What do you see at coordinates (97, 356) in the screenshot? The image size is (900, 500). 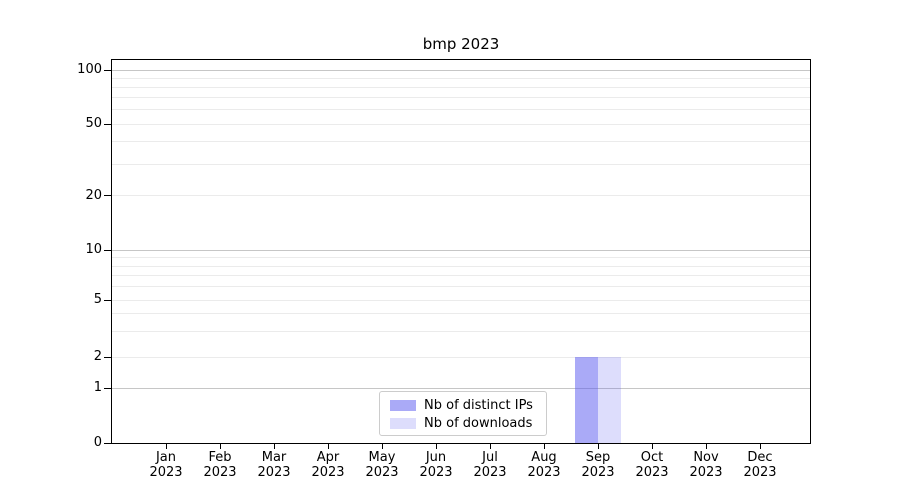 I see `y-tick-label: 2` at bounding box center [97, 356].